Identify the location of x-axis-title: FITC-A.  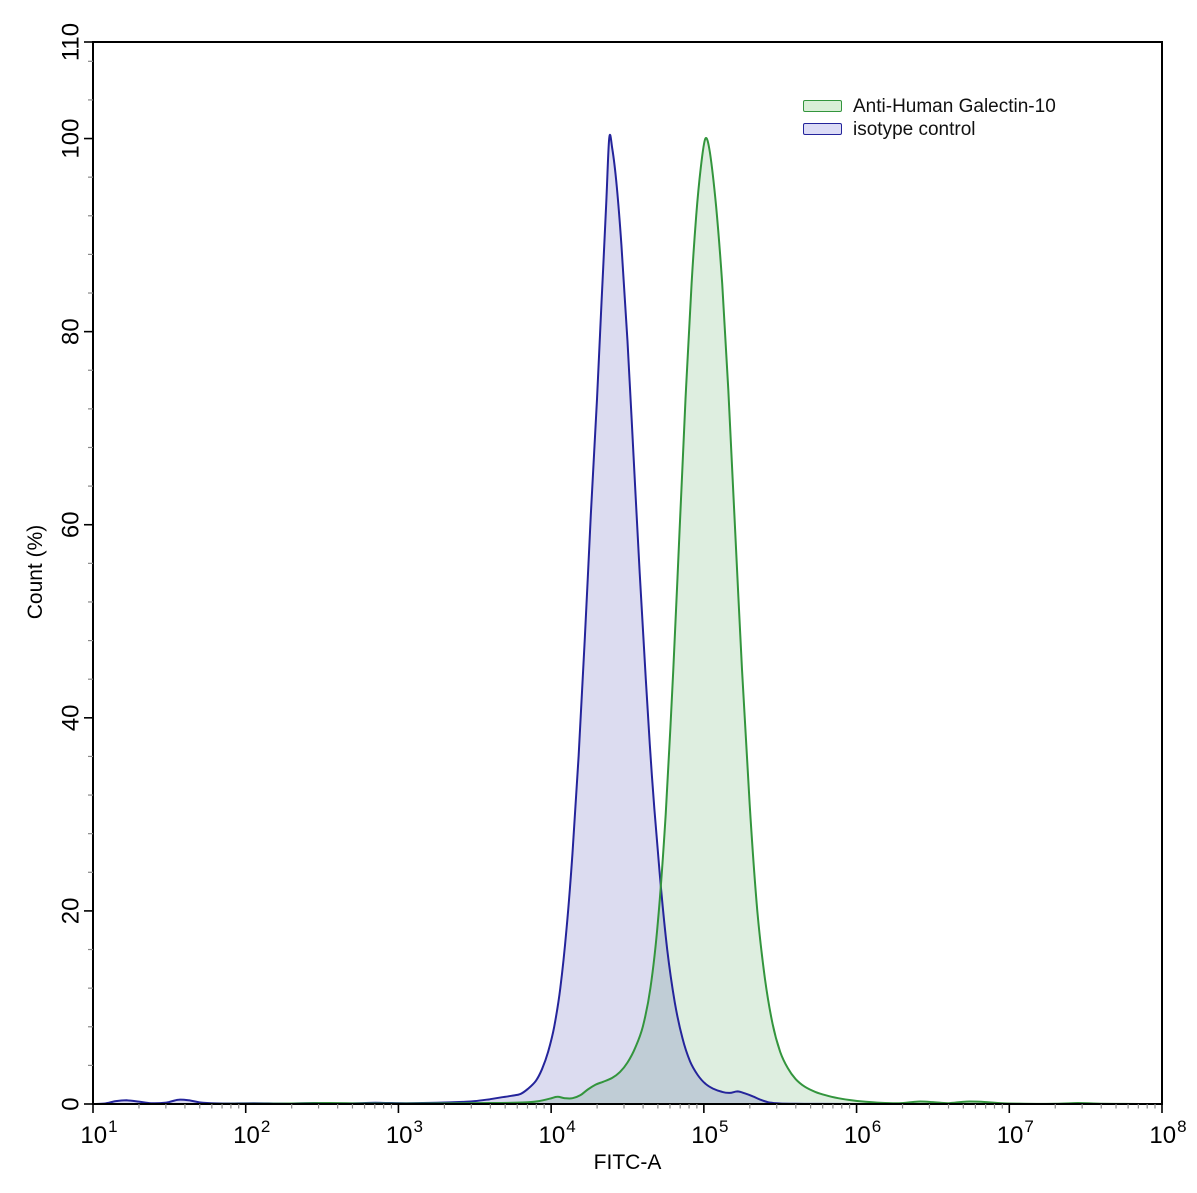
(627, 1162).